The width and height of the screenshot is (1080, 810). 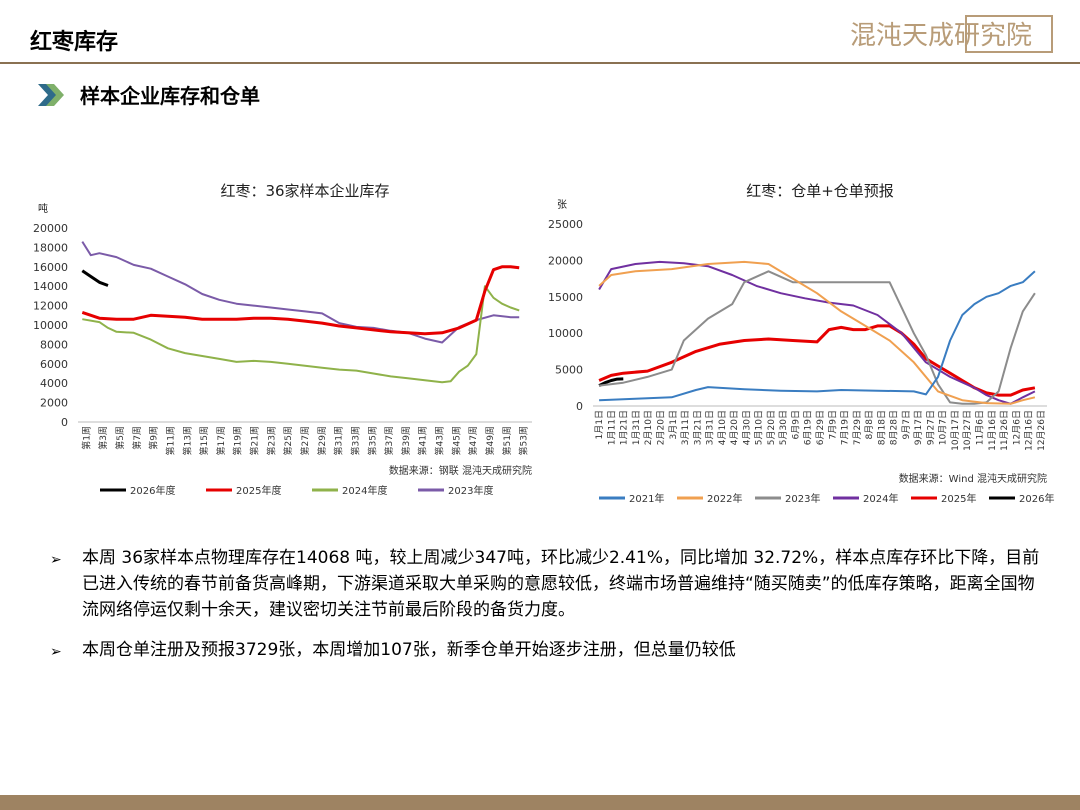 What do you see at coordinates (74, 42) in the screenshot?
I see `page-title: 红枣库存` at bounding box center [74, 42].